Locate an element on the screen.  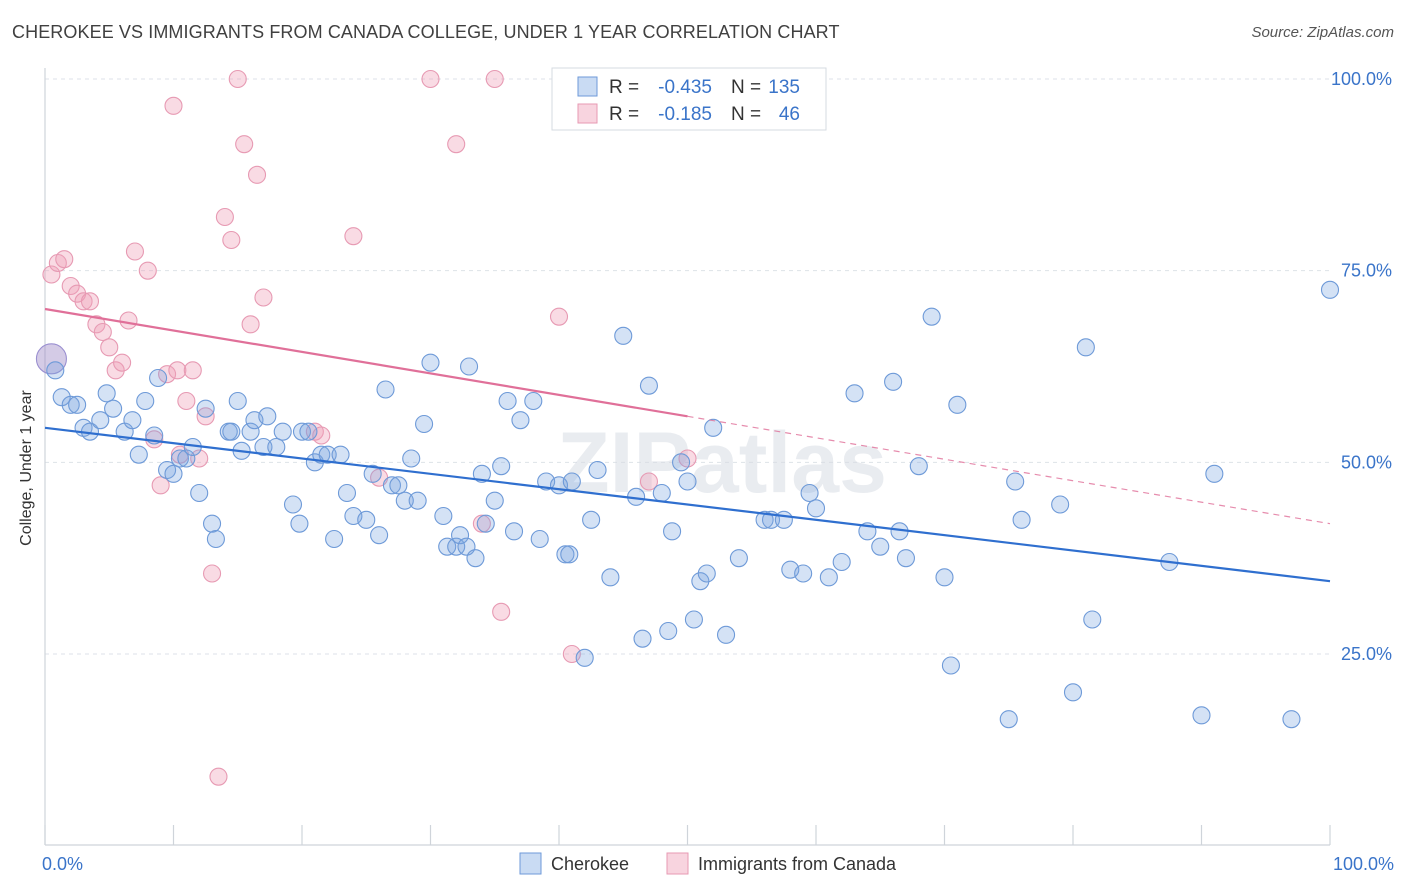
bottom-legend-swatch-immigrants is located at coordinates (677, 863).